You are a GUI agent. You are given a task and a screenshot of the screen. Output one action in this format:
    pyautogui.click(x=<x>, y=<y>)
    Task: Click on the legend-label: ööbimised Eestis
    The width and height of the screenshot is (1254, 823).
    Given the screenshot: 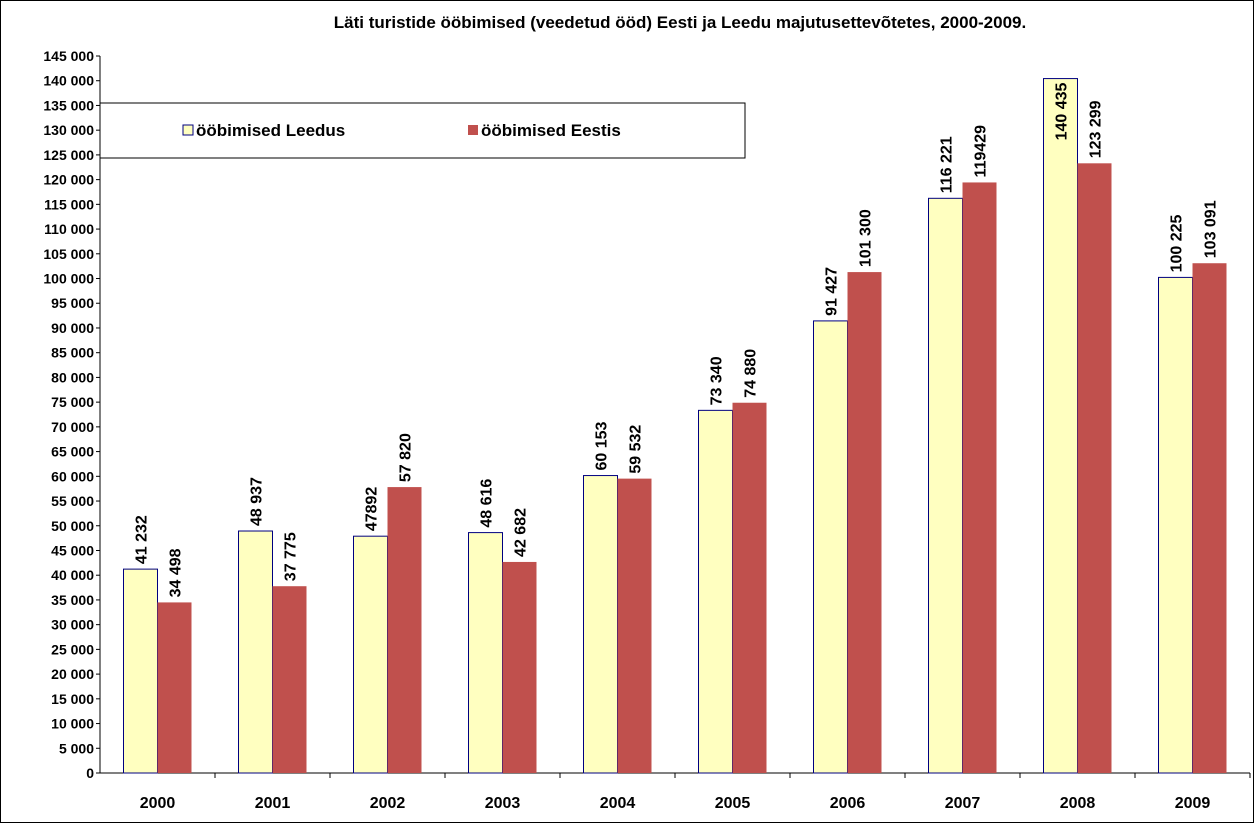 What is the action you would take?
    pyautogui.click(x=551, y=130)
    